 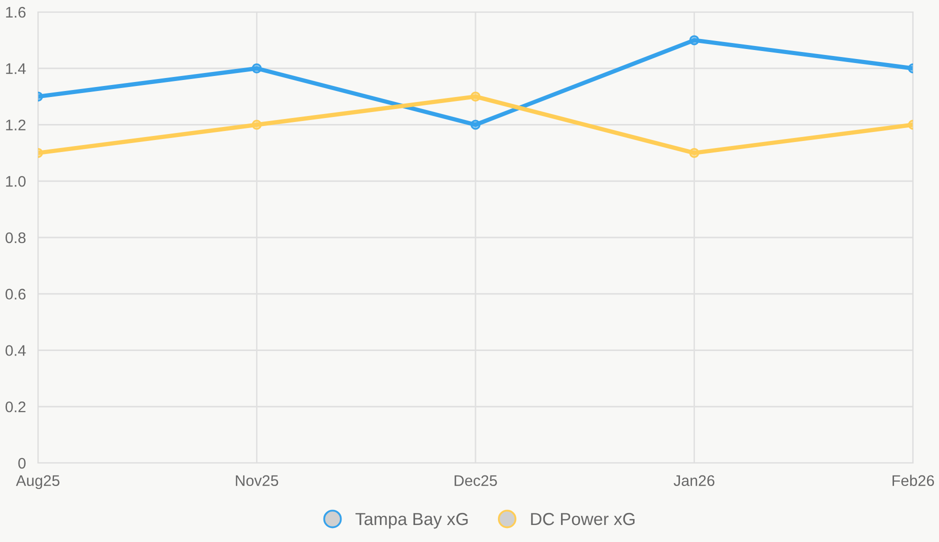 I want to click on x-tick-label: Nov25, so click(x=257, y=480).